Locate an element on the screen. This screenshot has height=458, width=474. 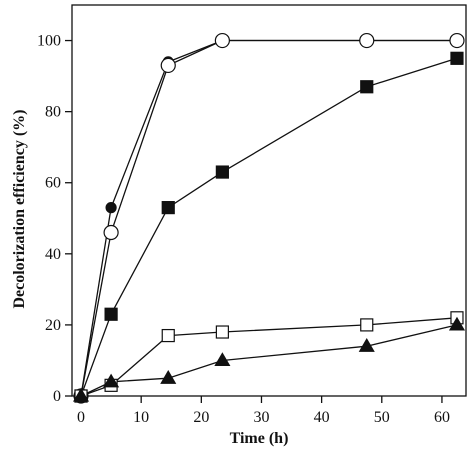
x-axis-title: Time (h) is located at coordinates (259, 438).